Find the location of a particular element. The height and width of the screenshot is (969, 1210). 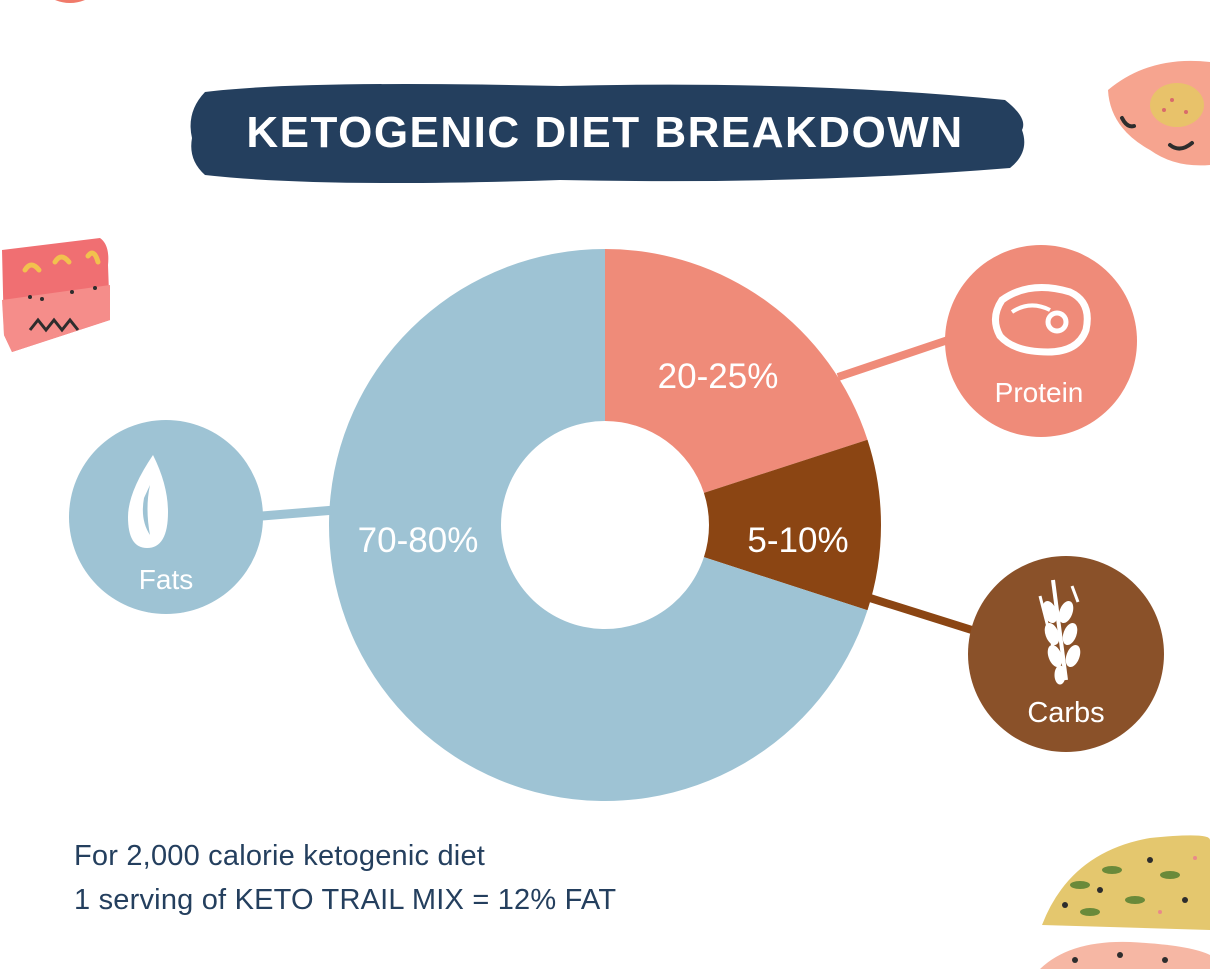

diet-calorie-note: For 2,000 calorie ketogenic diet is located at coordinates (280, 856).